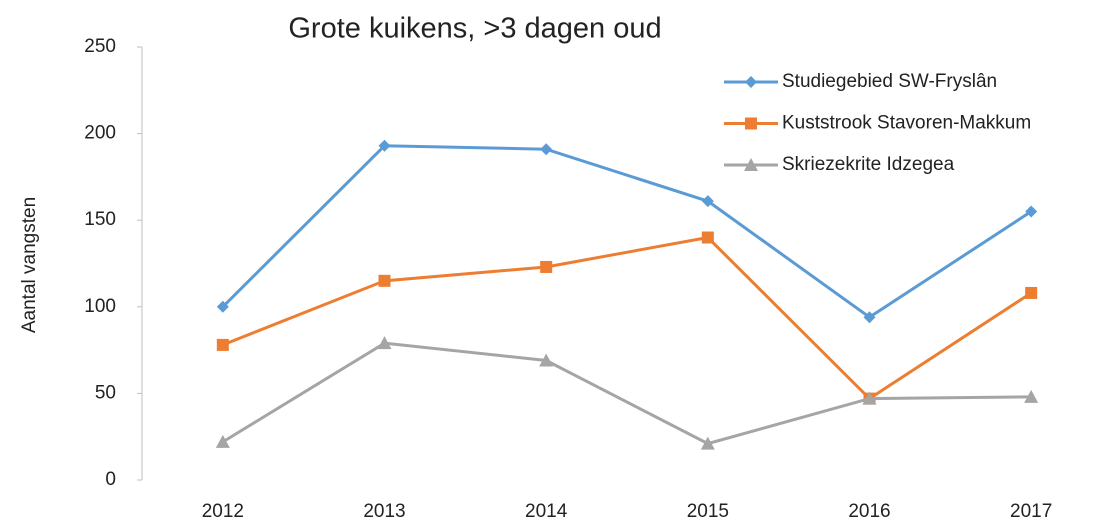  Describe the element at coordinates (708, 511) in the screenshot. I see `x-tick-label: 2015` at that location.